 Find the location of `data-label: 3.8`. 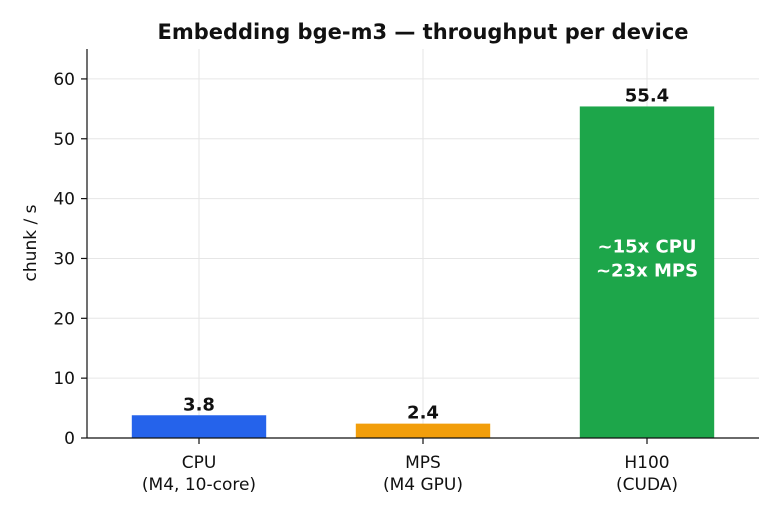

data-label: 3.8 is located at coordinates (199, 404).